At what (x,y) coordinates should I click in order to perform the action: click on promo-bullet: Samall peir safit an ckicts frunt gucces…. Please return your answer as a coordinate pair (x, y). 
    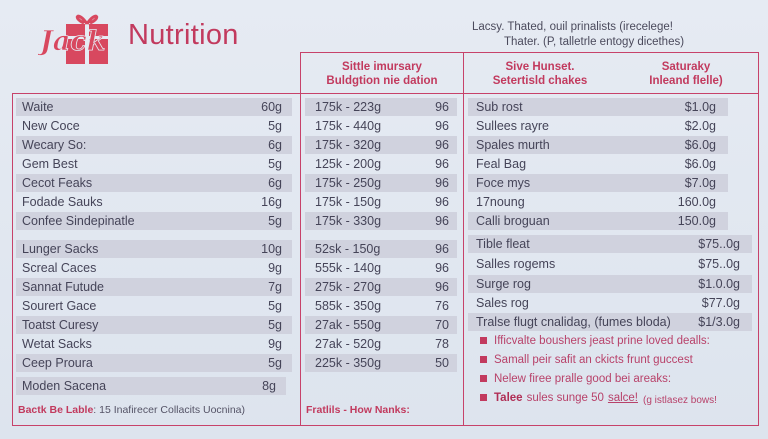
    Looking at the image, I should click on (620, 359).